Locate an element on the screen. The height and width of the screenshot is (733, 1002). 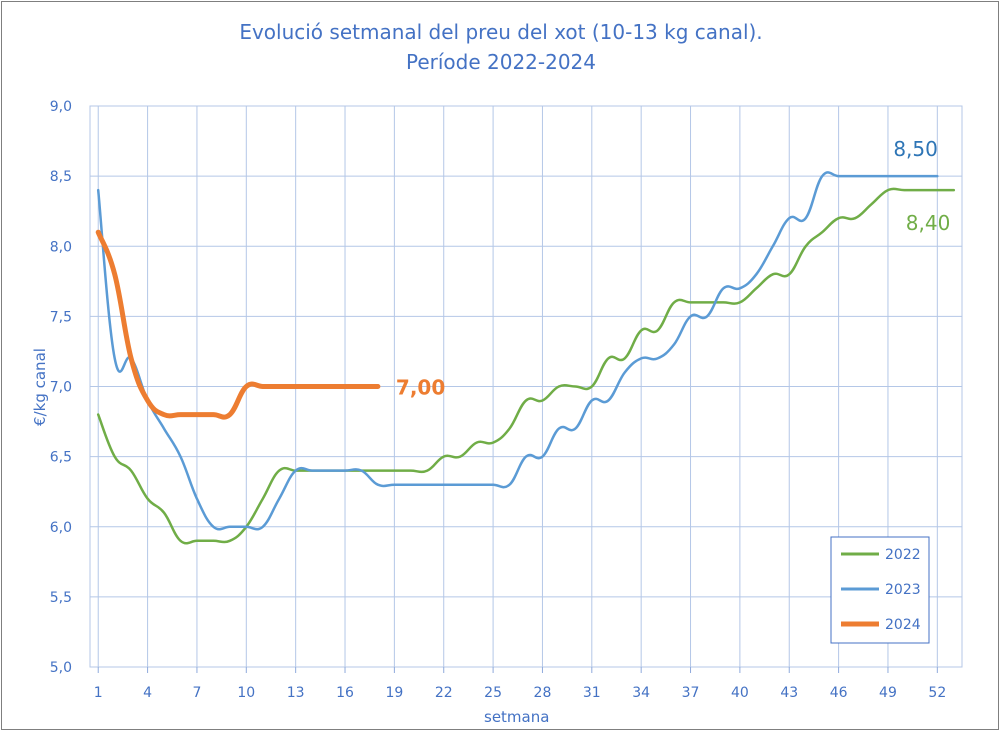
x-tick-label: 40 is located at coordinates (740, 693).